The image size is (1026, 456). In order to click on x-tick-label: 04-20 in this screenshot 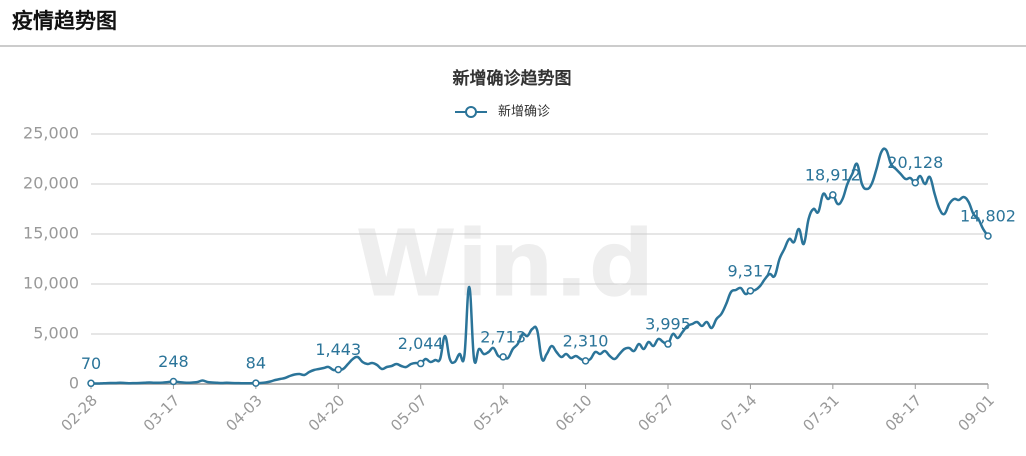, I will do `click(327, 413)`.